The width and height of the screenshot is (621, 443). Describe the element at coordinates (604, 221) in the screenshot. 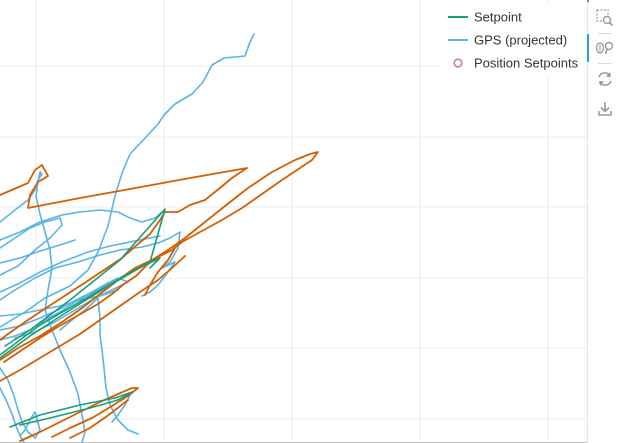

I see `chart-toolbar` at that location.